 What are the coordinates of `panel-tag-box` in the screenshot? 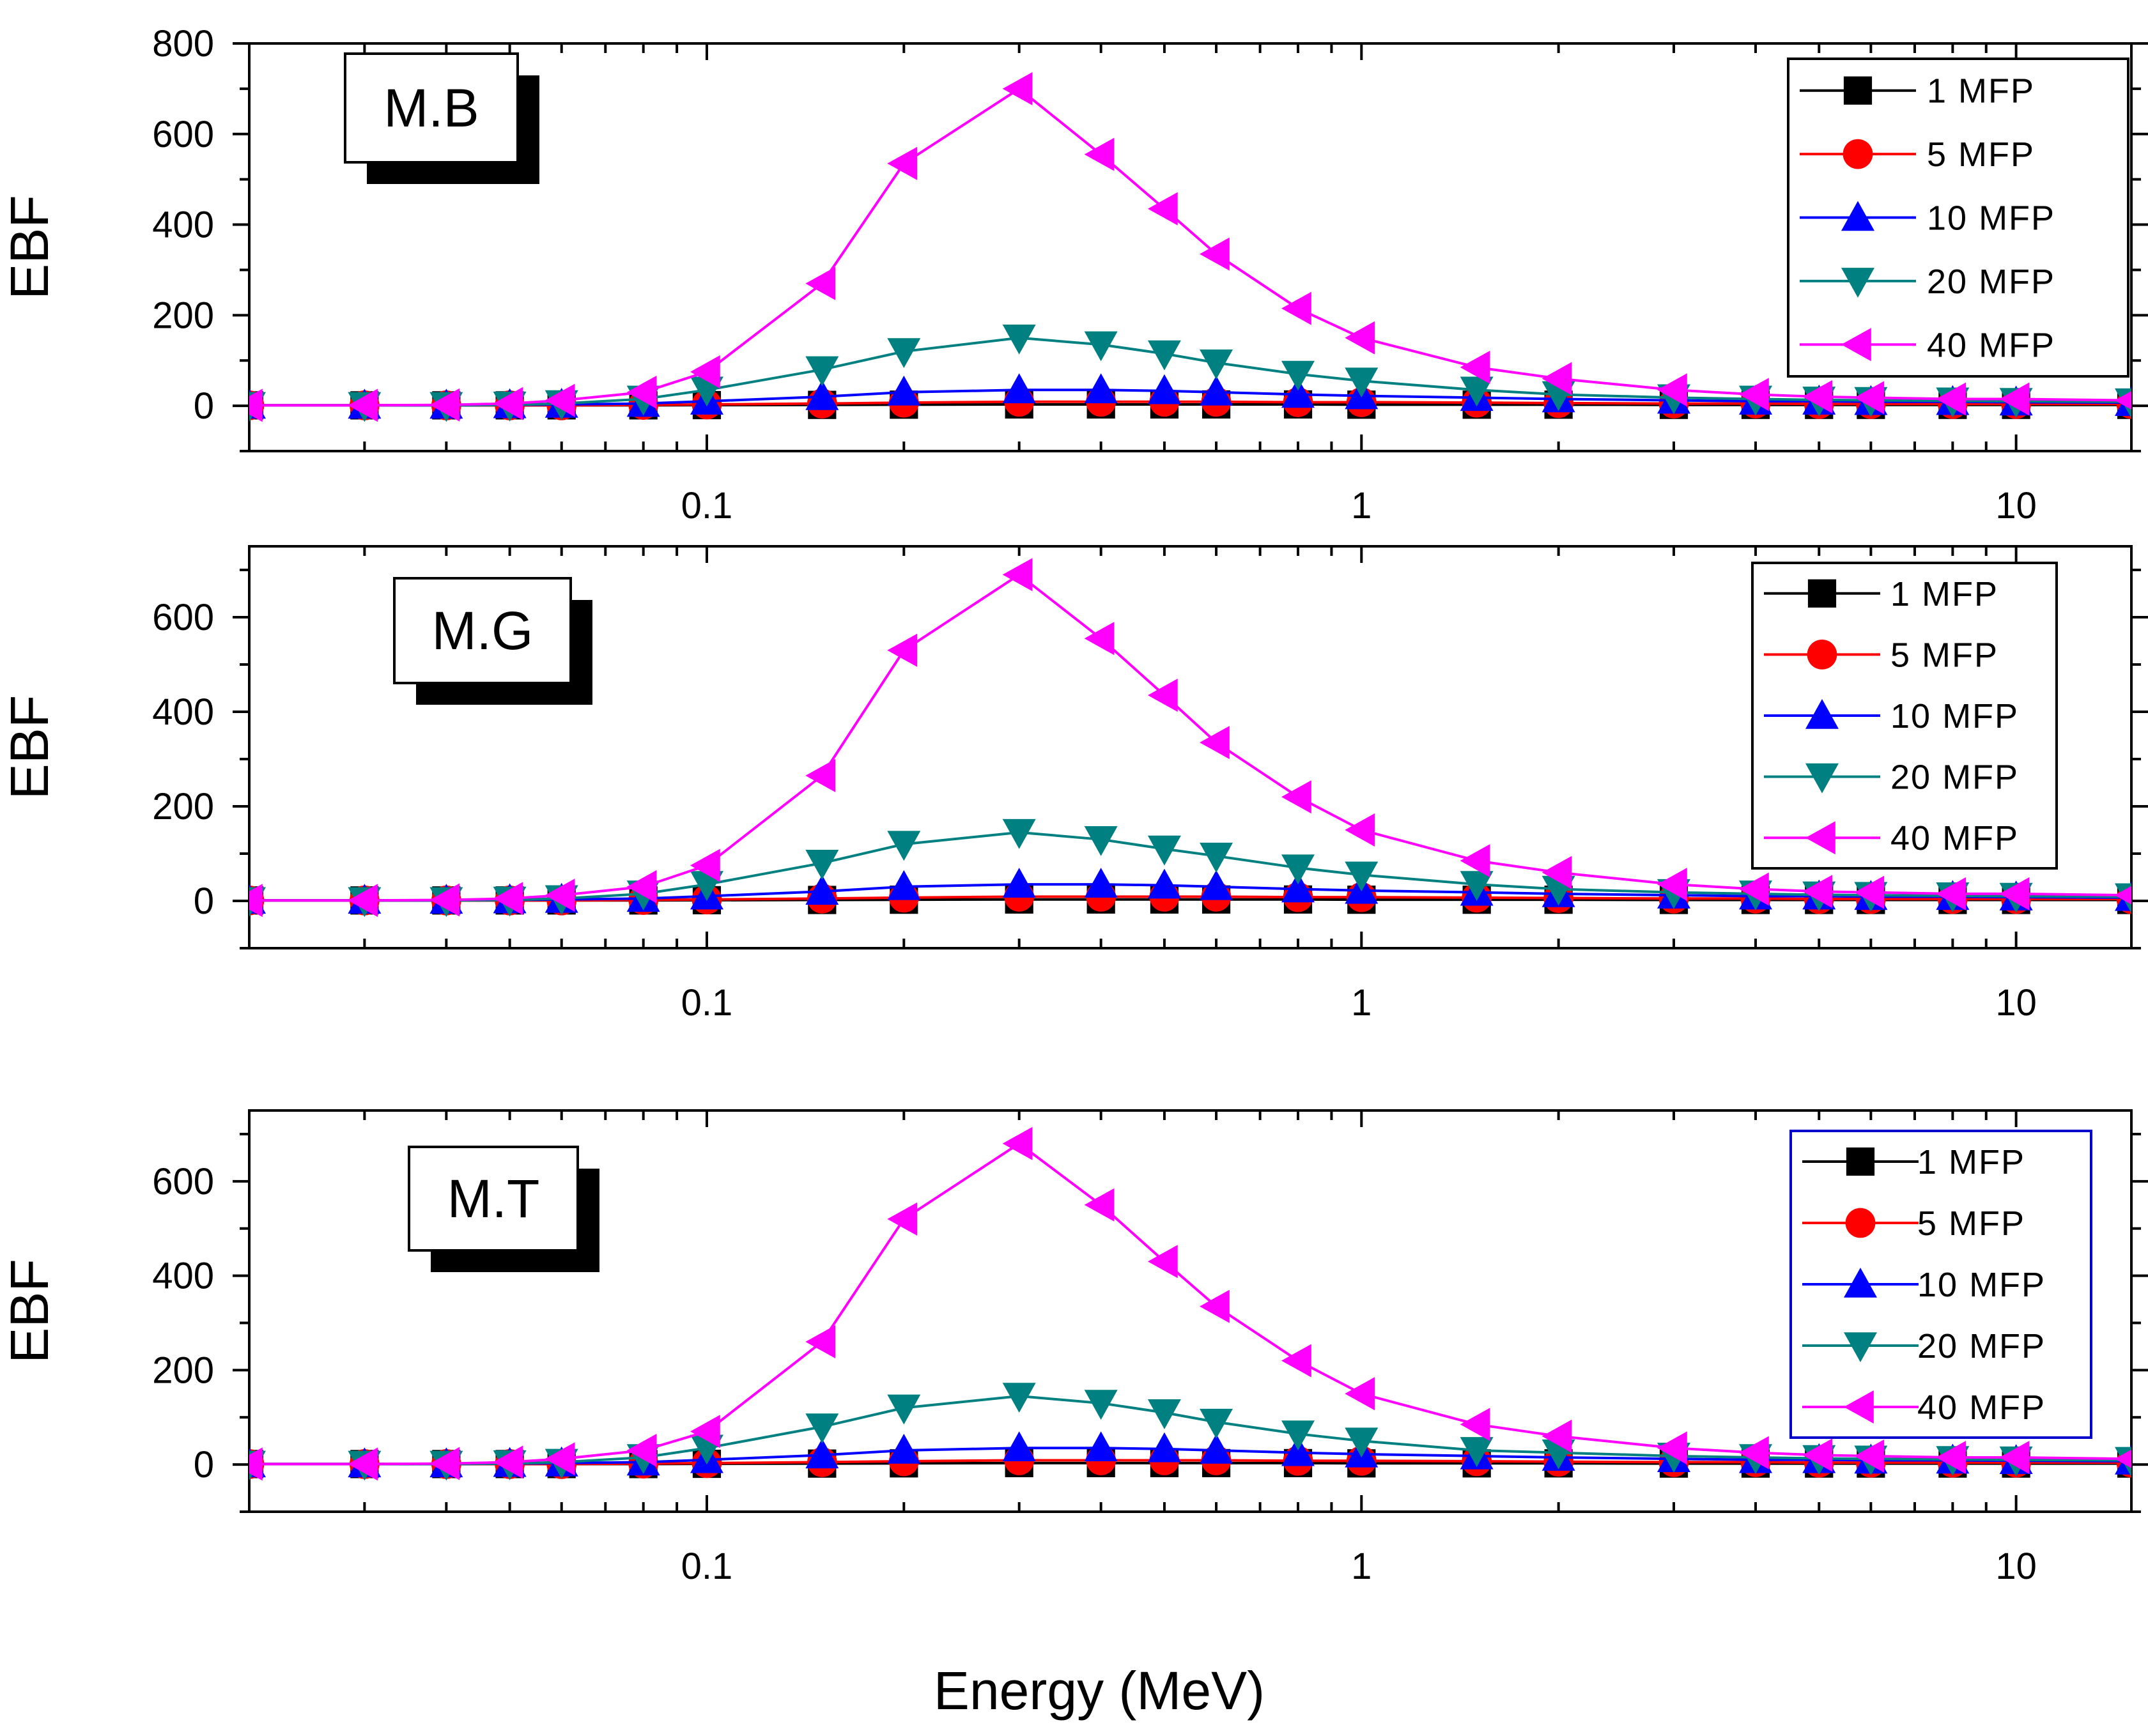 It's located at (431, 108).